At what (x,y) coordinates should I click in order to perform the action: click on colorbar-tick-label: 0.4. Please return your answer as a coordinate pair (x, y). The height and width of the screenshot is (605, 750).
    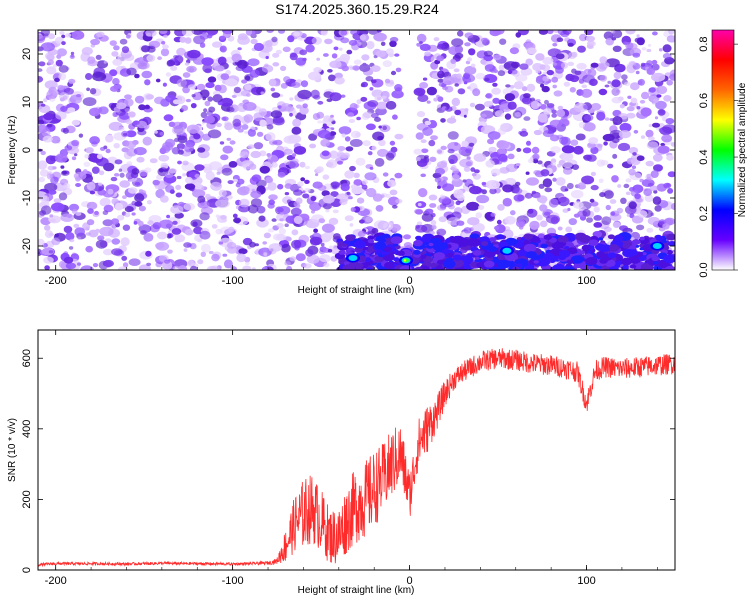
    Looking at the image, I should click on (704, 156).